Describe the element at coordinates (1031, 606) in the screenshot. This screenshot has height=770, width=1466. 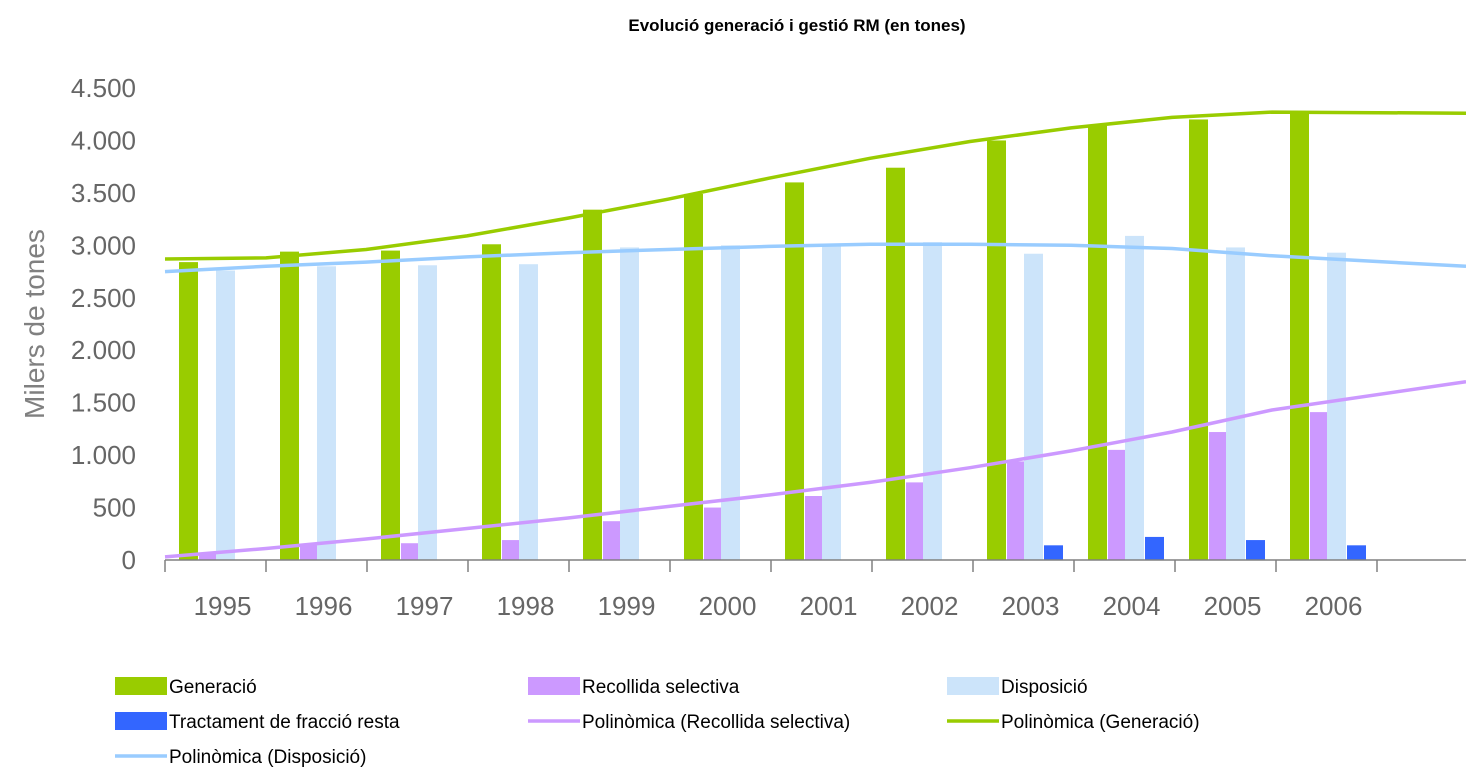
I see `x-tick-label: 2003` at that location.